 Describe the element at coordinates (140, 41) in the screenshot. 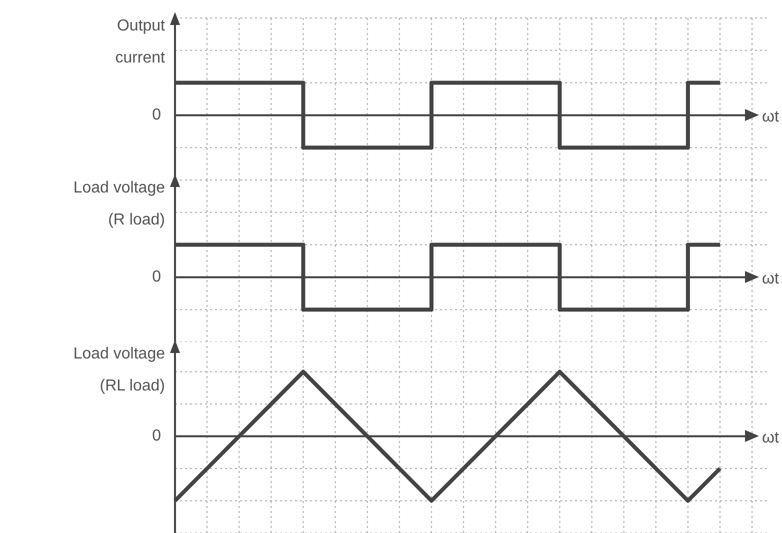

I see `y-axis-title: Output current` at that location.